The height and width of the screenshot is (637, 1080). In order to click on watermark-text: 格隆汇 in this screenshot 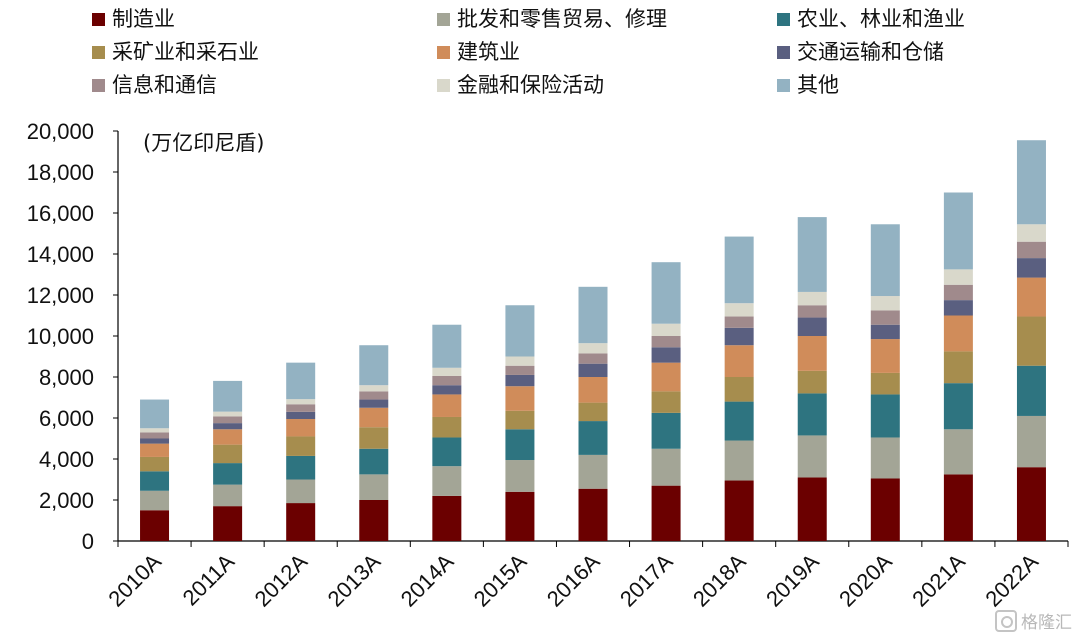, I will do `click(1046, 623)`.